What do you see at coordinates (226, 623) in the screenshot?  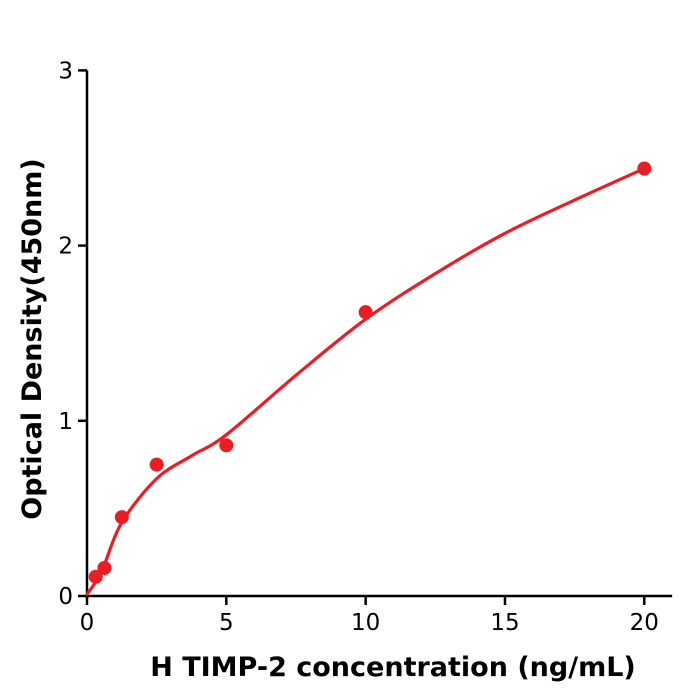 I see `x-tick-label: 5` at bounding box center [226, 623].